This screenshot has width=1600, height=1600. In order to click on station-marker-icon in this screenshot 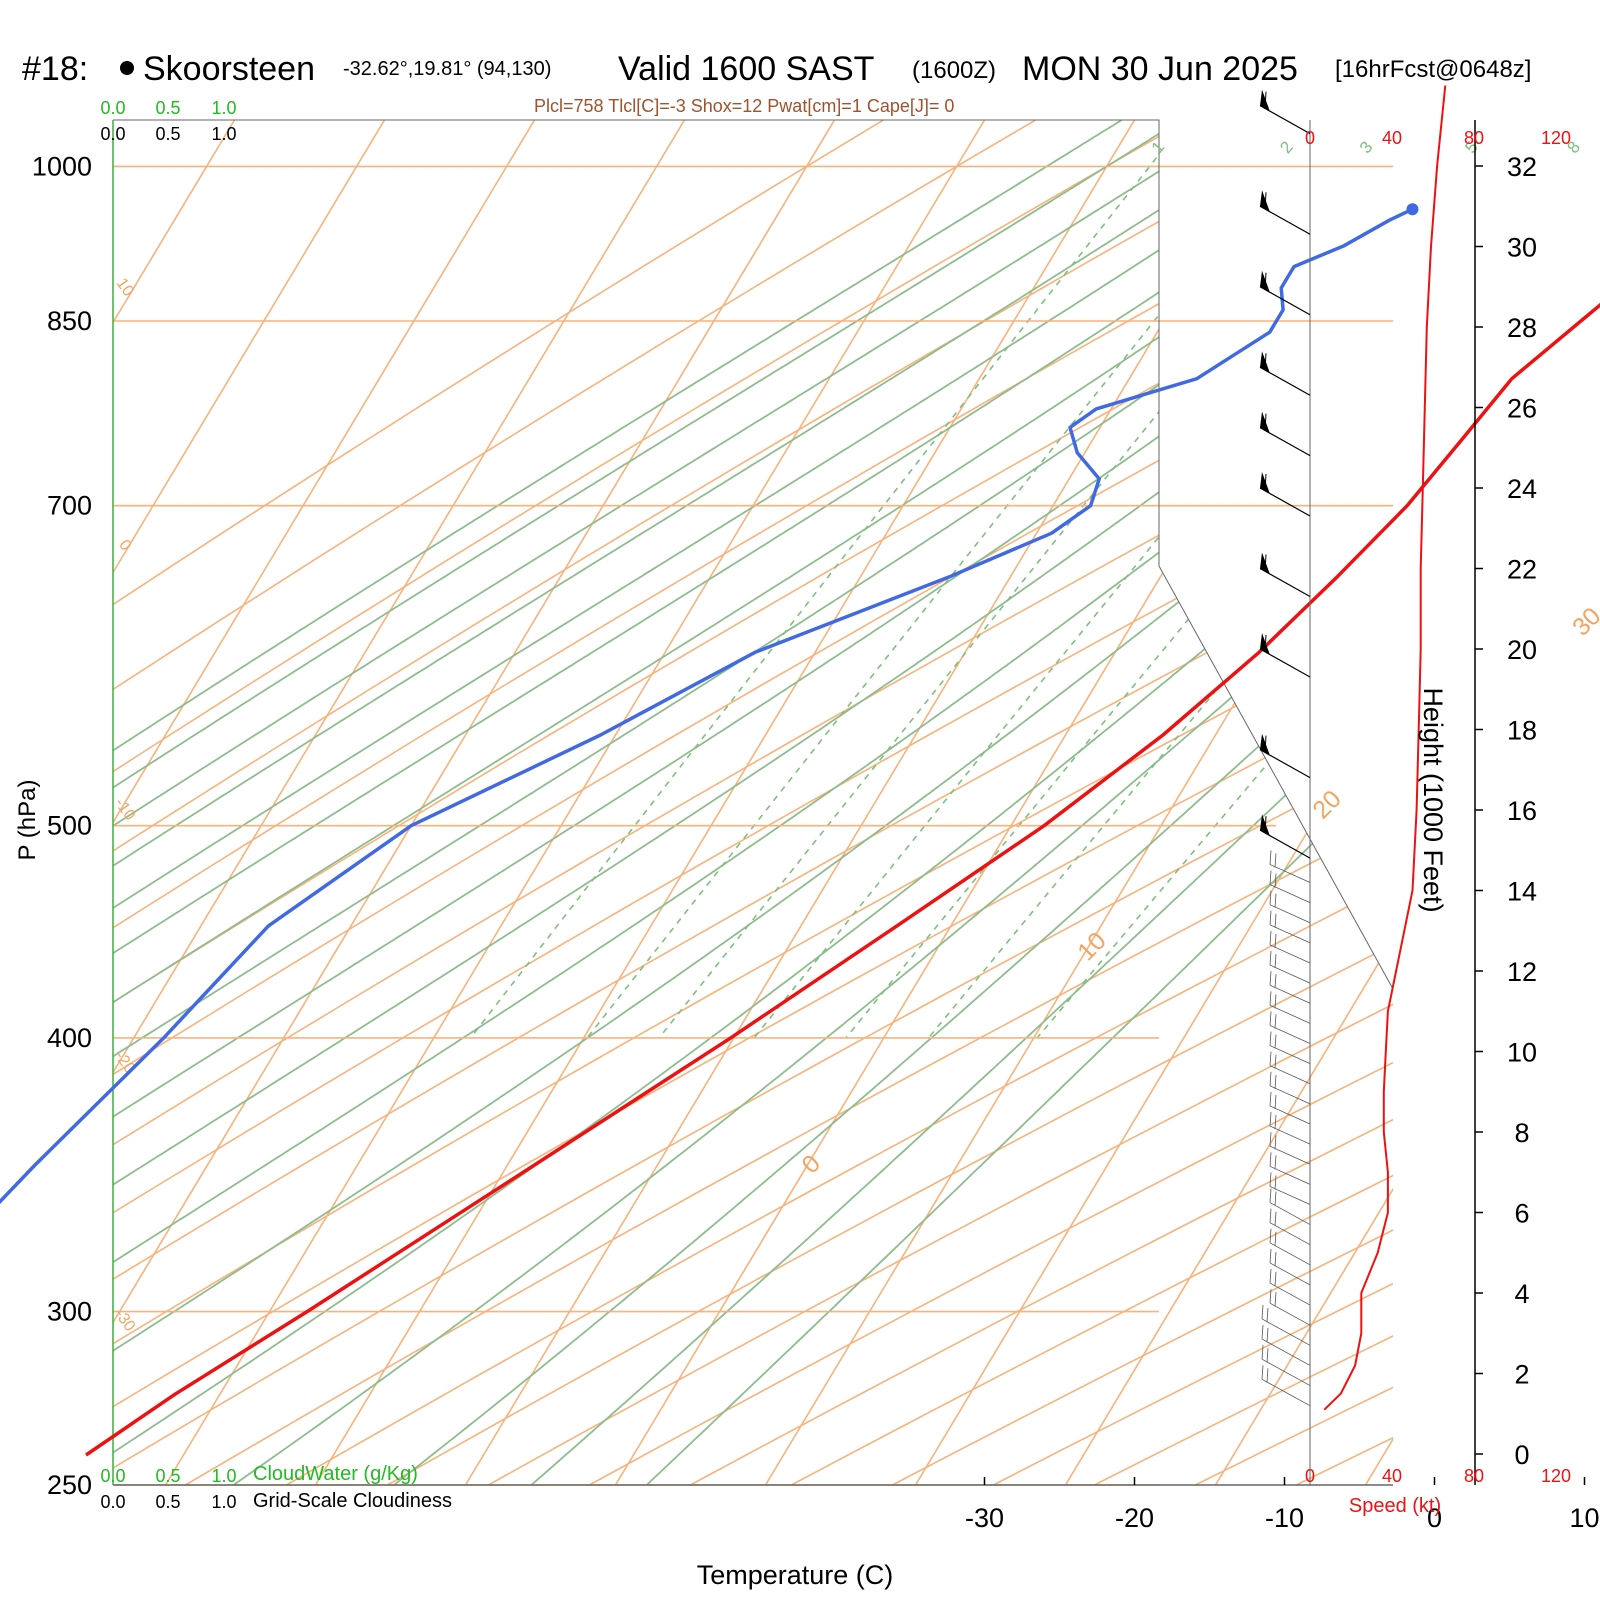, I will do `click(127, 68)`.